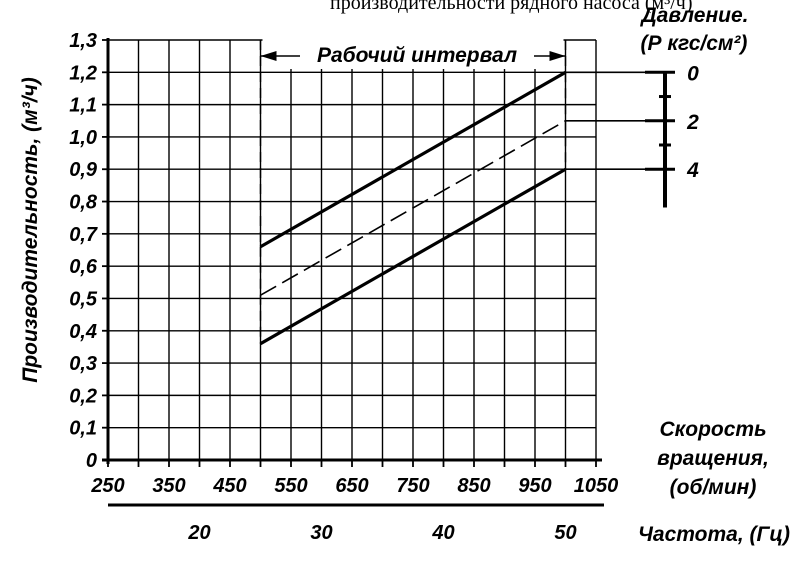  What do you see at coordinates (229, 486) in the screenshot?
I see `x-tick-label: 450` at bounding box center [229, 486].